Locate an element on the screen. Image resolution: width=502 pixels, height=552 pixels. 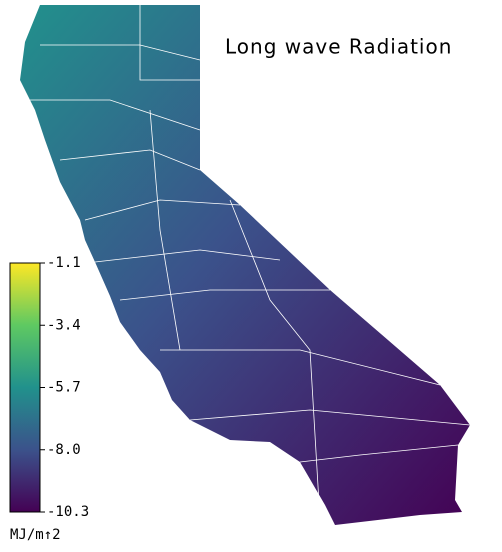
colorbar is located at coordinates (25, 387).